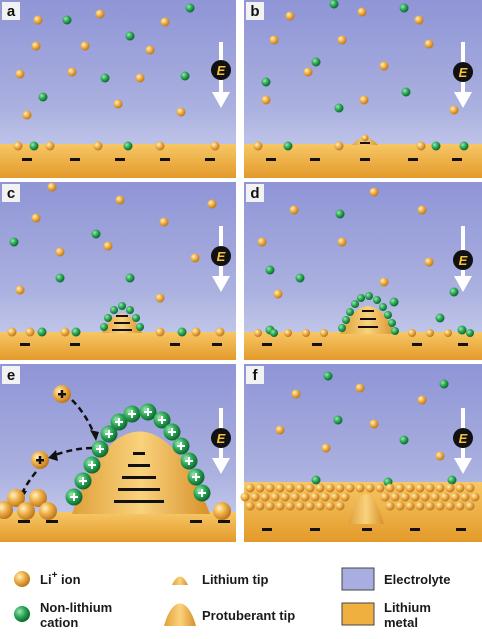 This screenshot has height=639, width=482. I want to click on panel-b: E b, so click(363, 89).